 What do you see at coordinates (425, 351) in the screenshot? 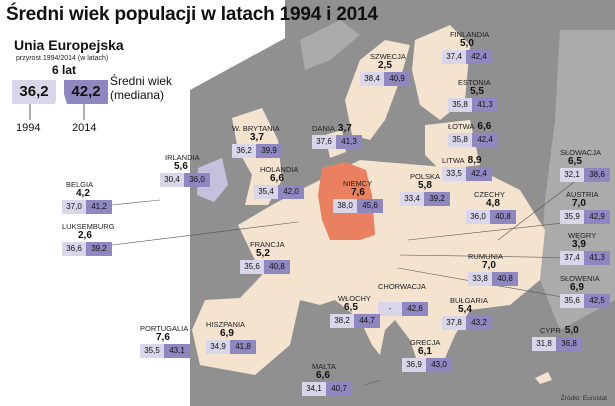
I see `country-delta: 6,1` at bounding box center [425, 351].